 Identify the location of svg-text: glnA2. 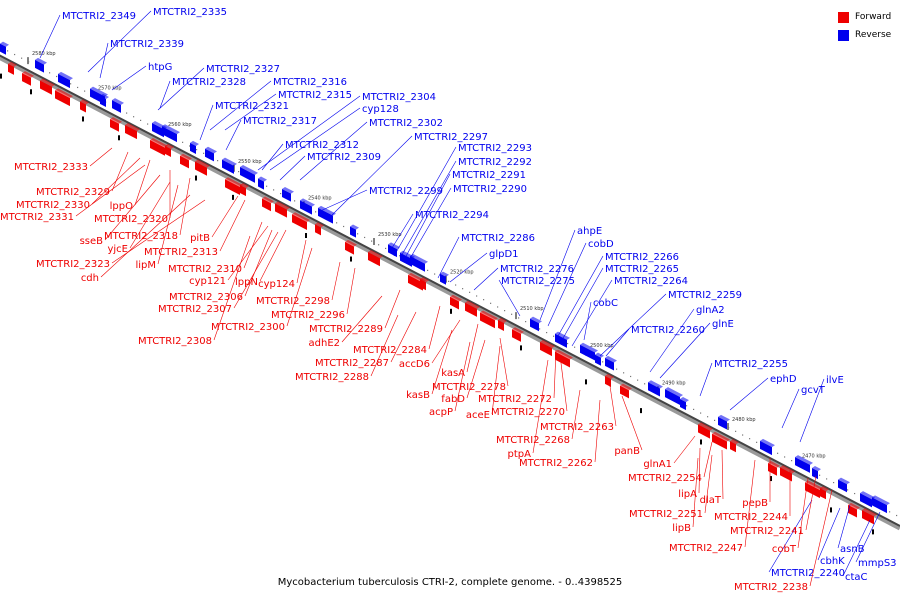
(710, 310).